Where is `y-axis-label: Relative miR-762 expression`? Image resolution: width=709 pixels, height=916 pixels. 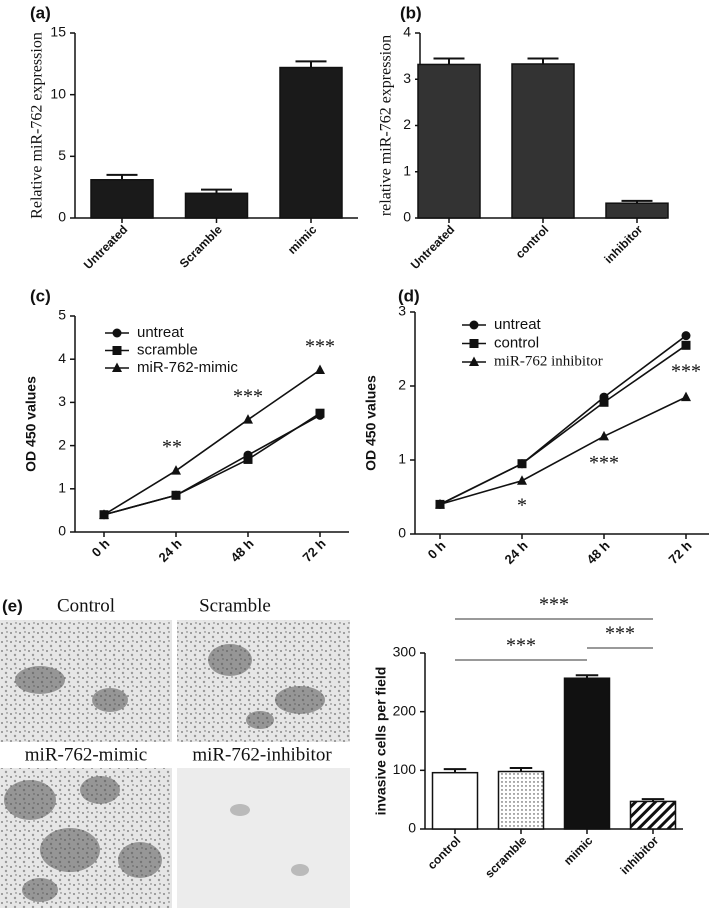 y-axis-label: Relative miR-762 expression is located at coordinates (37, 125).